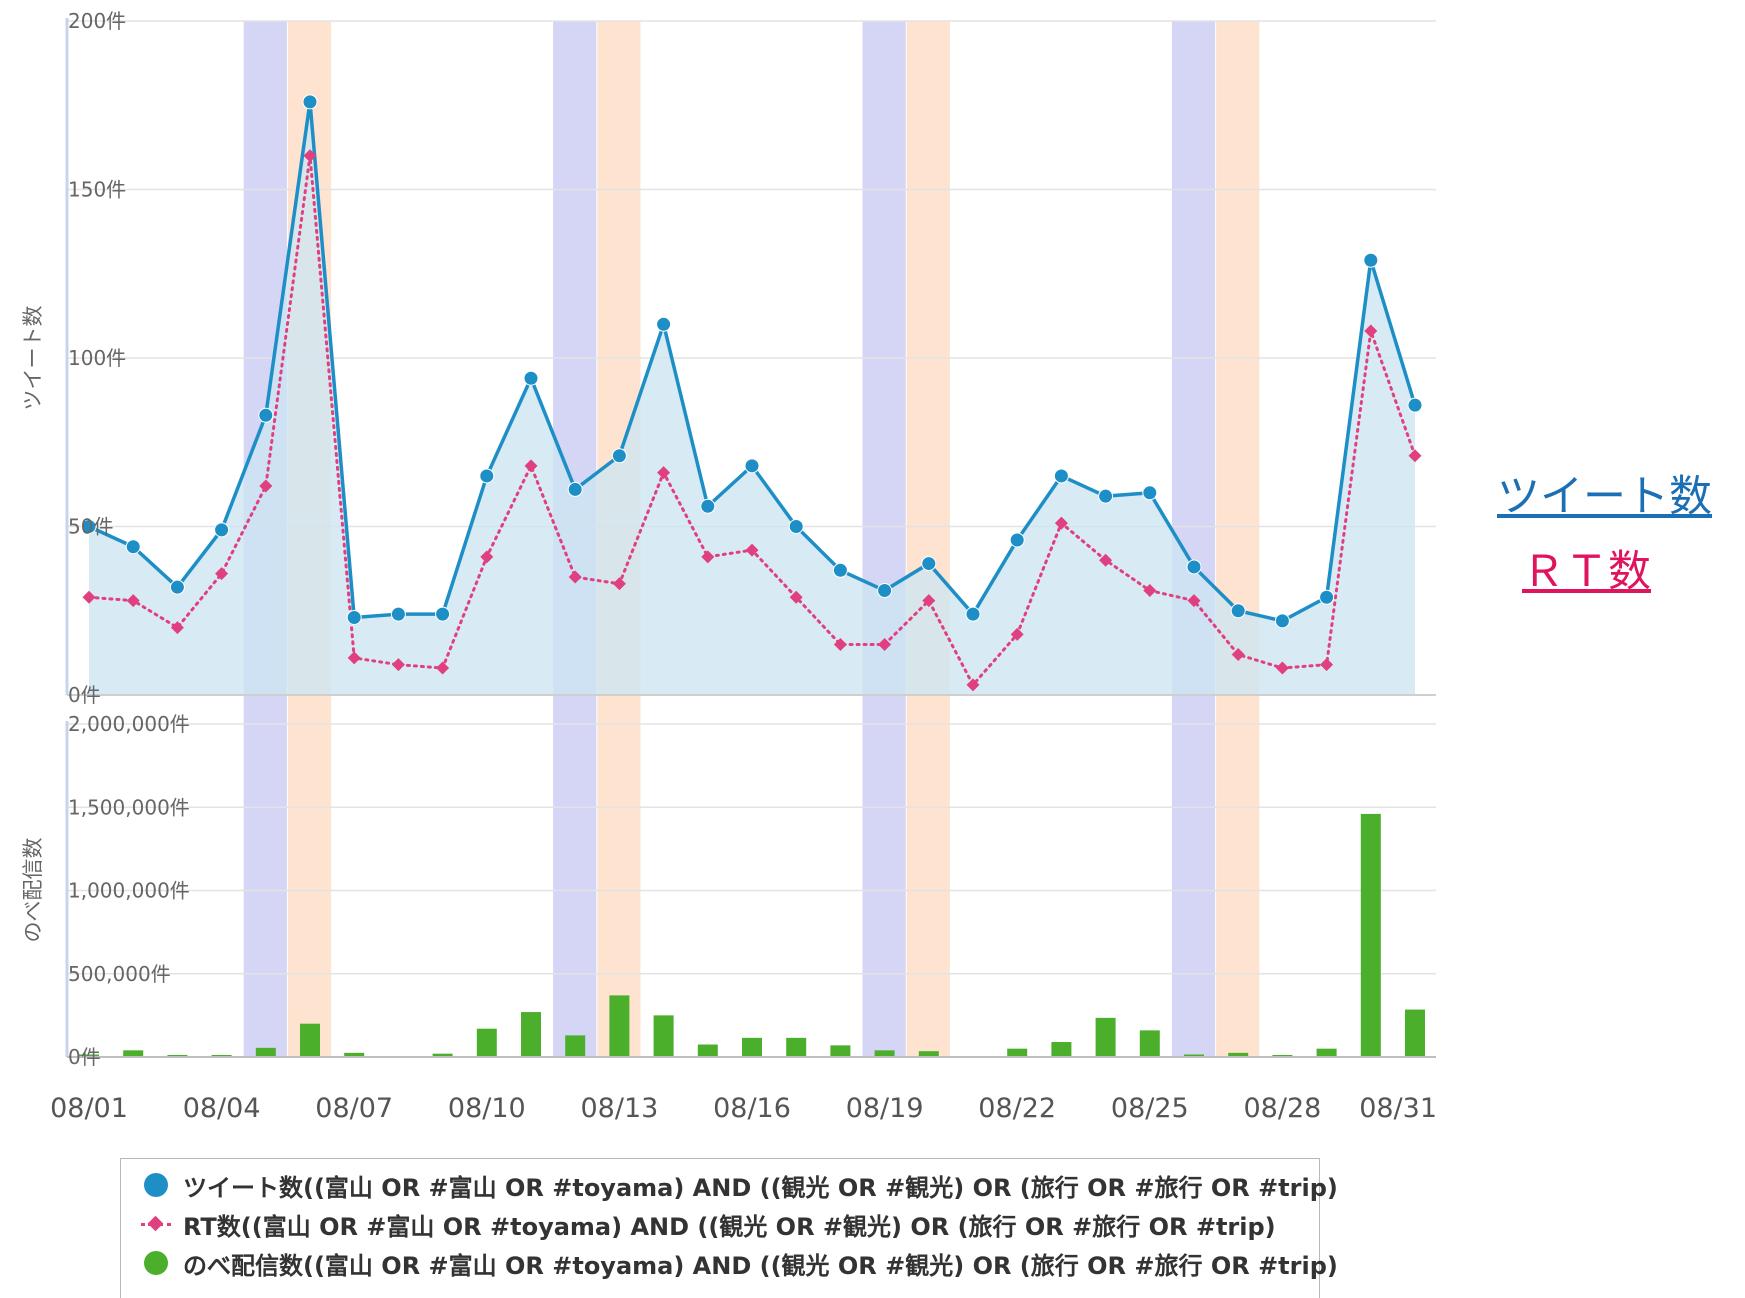 The width and height of the screenshot is (1745, 1298). Describe the element at coordinates (156, 1263) in the screenshot. I see `legend-circle-icon` at that location.